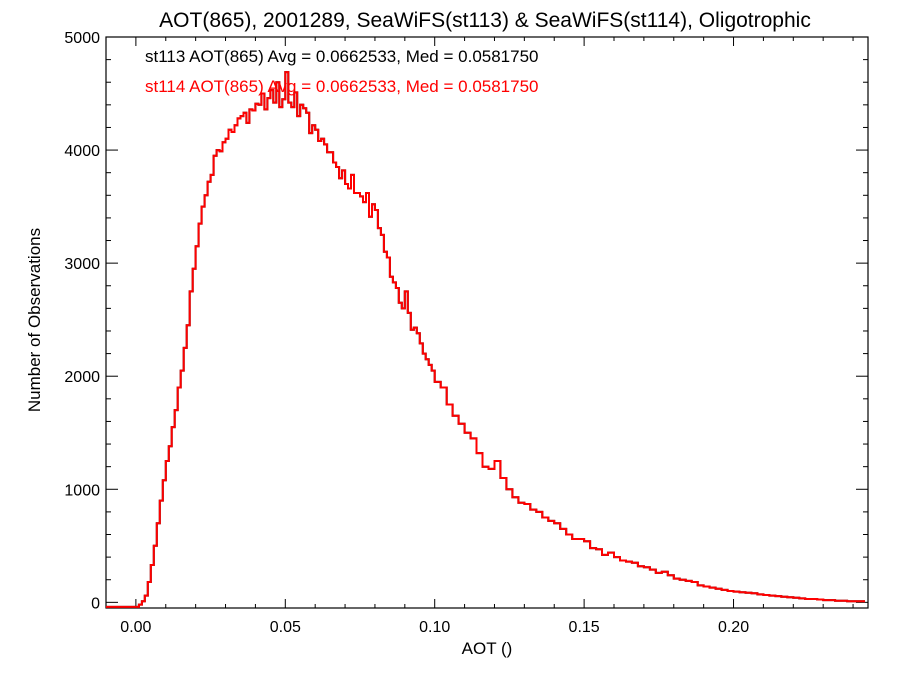  I want to click on x-tick-label: 0.15, so click(584, 627).